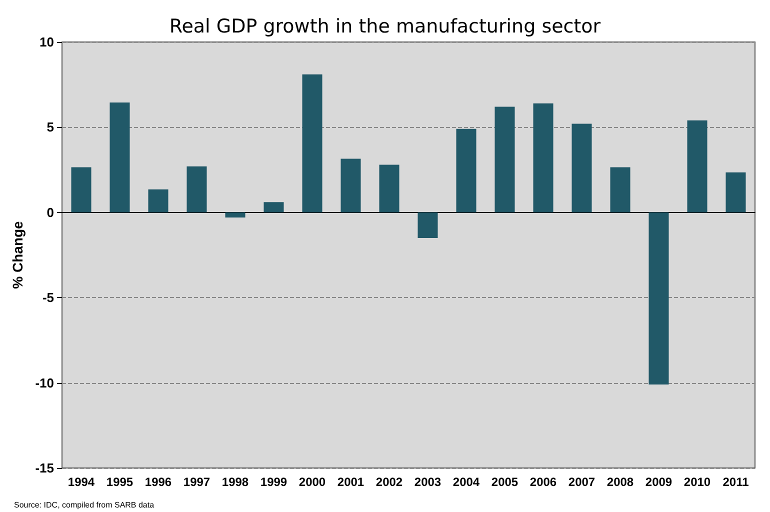 This screenshot has width=770, height=512. Describe the element at coordinates (50, 127) in the screenshot. I see `y-tick-label: 5` at that location.